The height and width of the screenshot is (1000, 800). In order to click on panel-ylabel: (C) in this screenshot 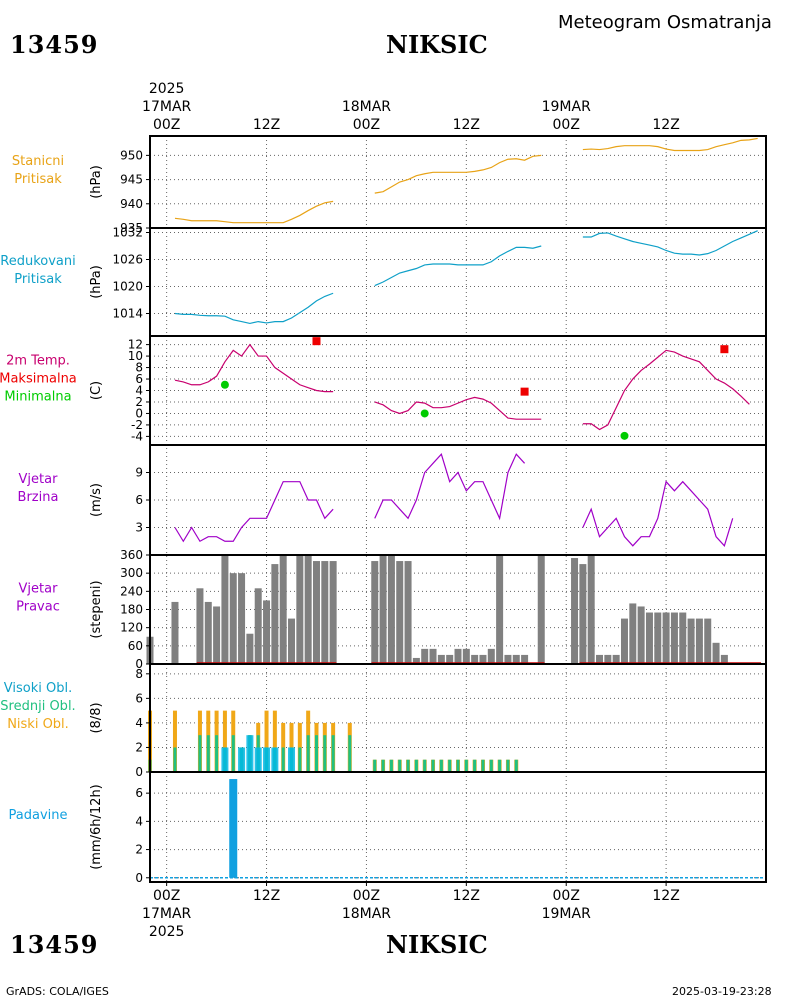, I will do `click(96, 390)`.